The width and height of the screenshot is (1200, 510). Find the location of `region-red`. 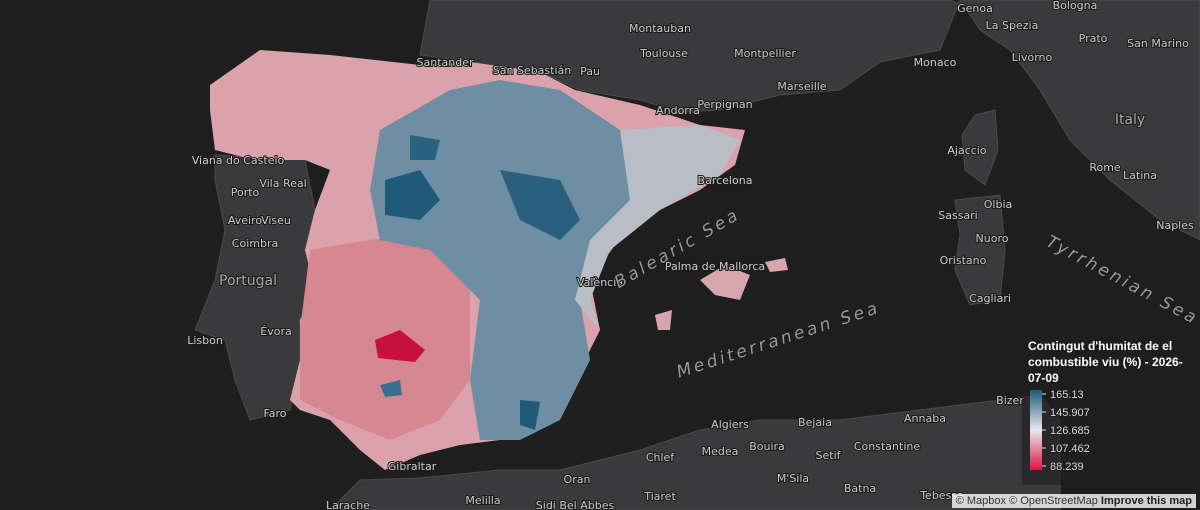

region-red is located at coordinates (400, 346).